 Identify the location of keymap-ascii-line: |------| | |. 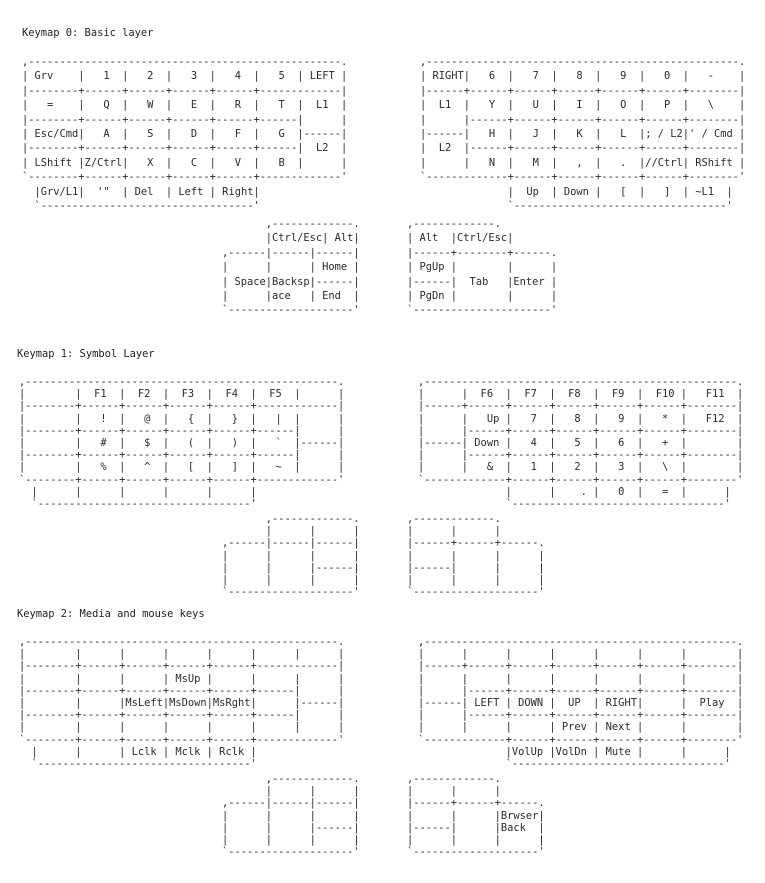
(476, 567).